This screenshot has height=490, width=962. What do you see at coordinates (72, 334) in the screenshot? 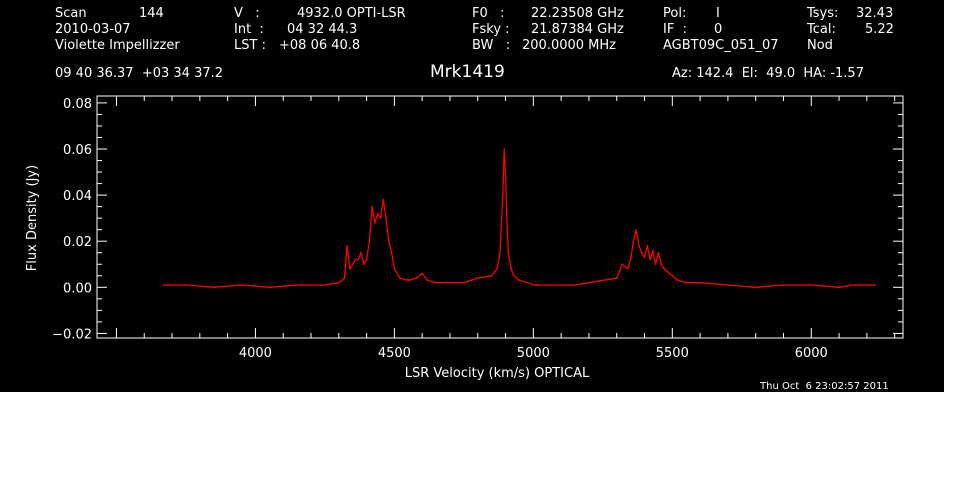
I see `y-tick-label: −0.02` at bounding box center [72, 334].